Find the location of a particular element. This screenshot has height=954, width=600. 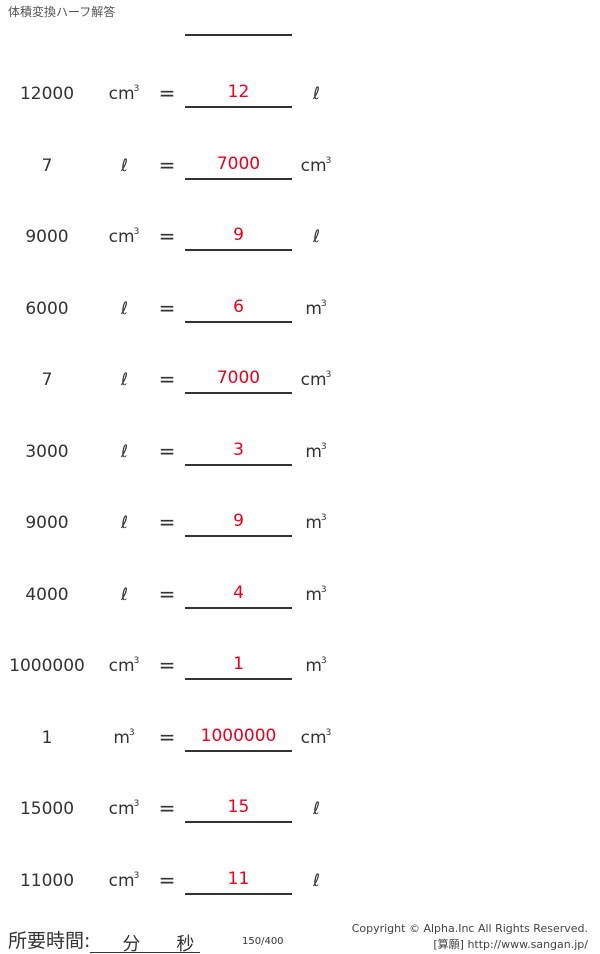

problem-row: 4000 ℓ = 4 m3 is located at coordinates (300, 598).